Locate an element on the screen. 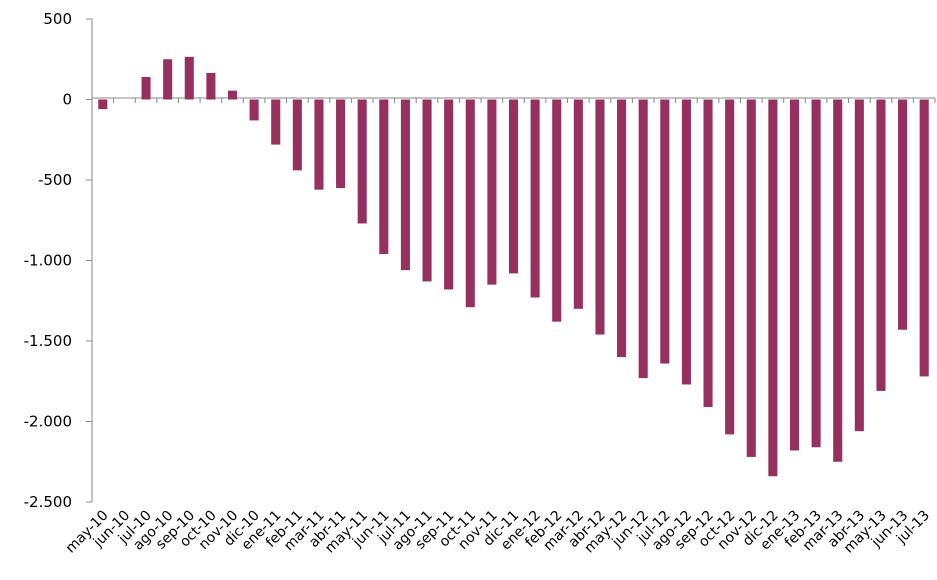 This screenshot has height=580, width=937. y-tick-label: -2.000 is located at coordinates (48, 422).